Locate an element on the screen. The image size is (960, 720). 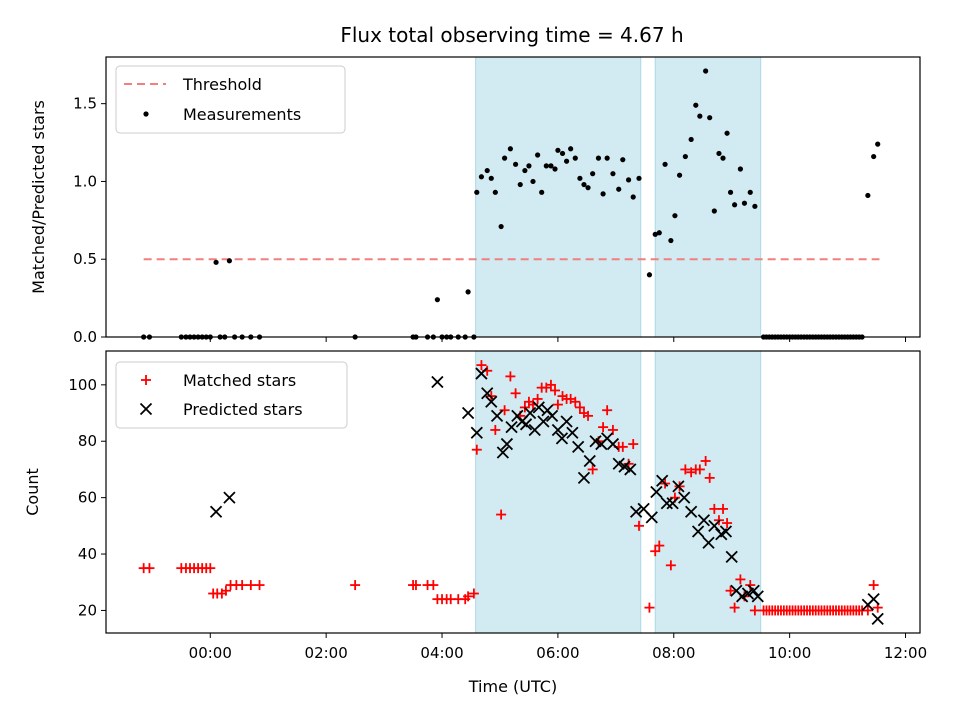
y-tick-label: 80 is located at coordinates (87, 441).